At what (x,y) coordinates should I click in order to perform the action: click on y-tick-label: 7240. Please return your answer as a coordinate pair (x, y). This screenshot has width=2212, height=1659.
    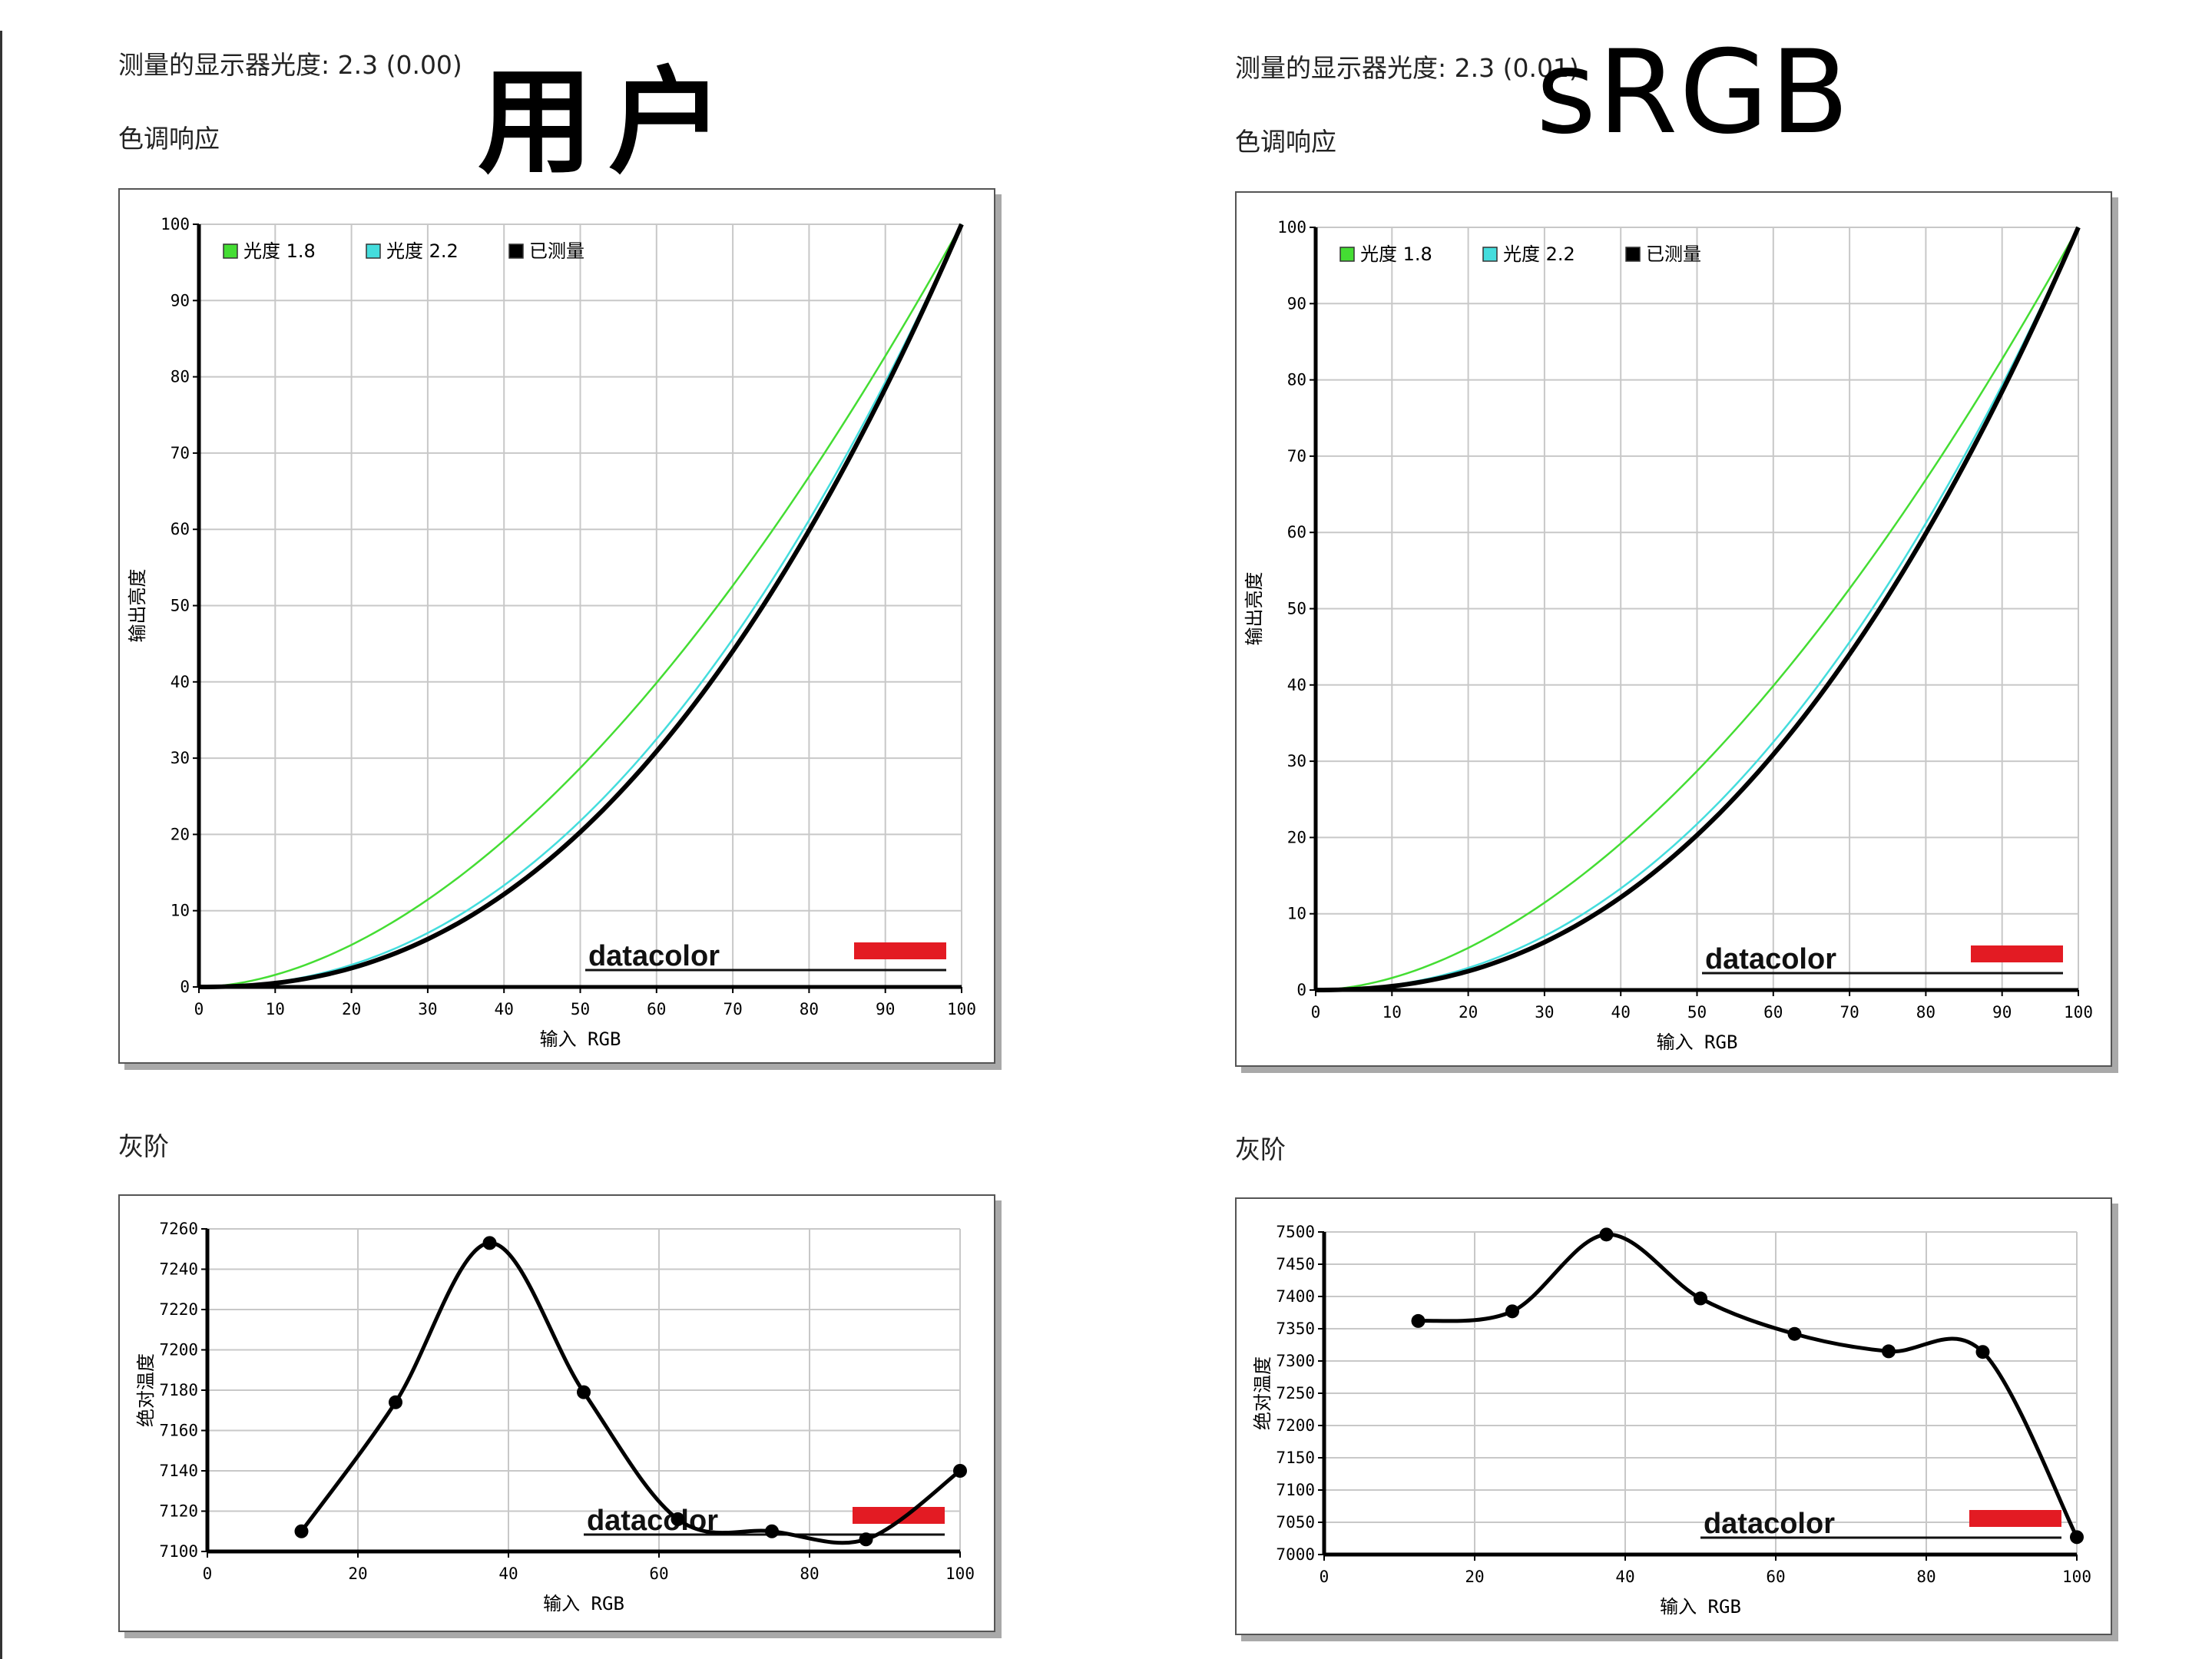
    Looking at the image, I should click on (178, 1269).